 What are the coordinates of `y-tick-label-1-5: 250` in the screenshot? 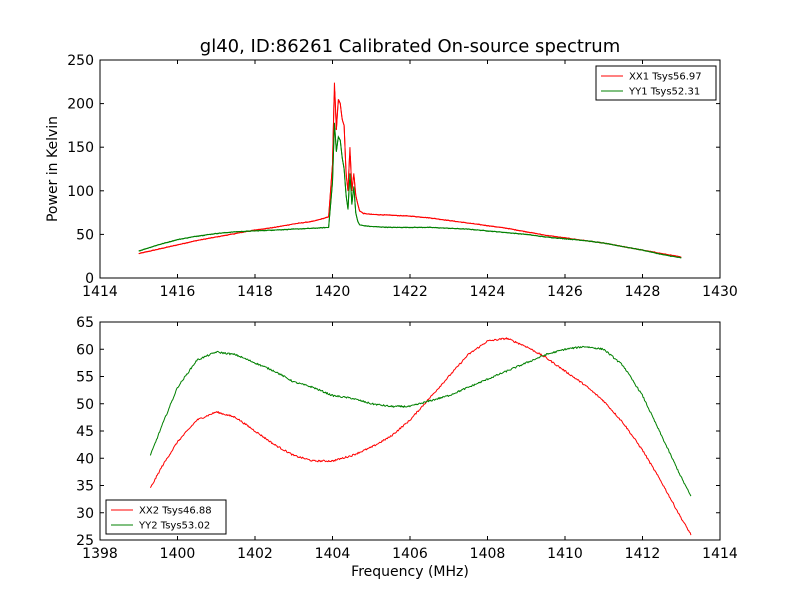 It's located at (80, 61).